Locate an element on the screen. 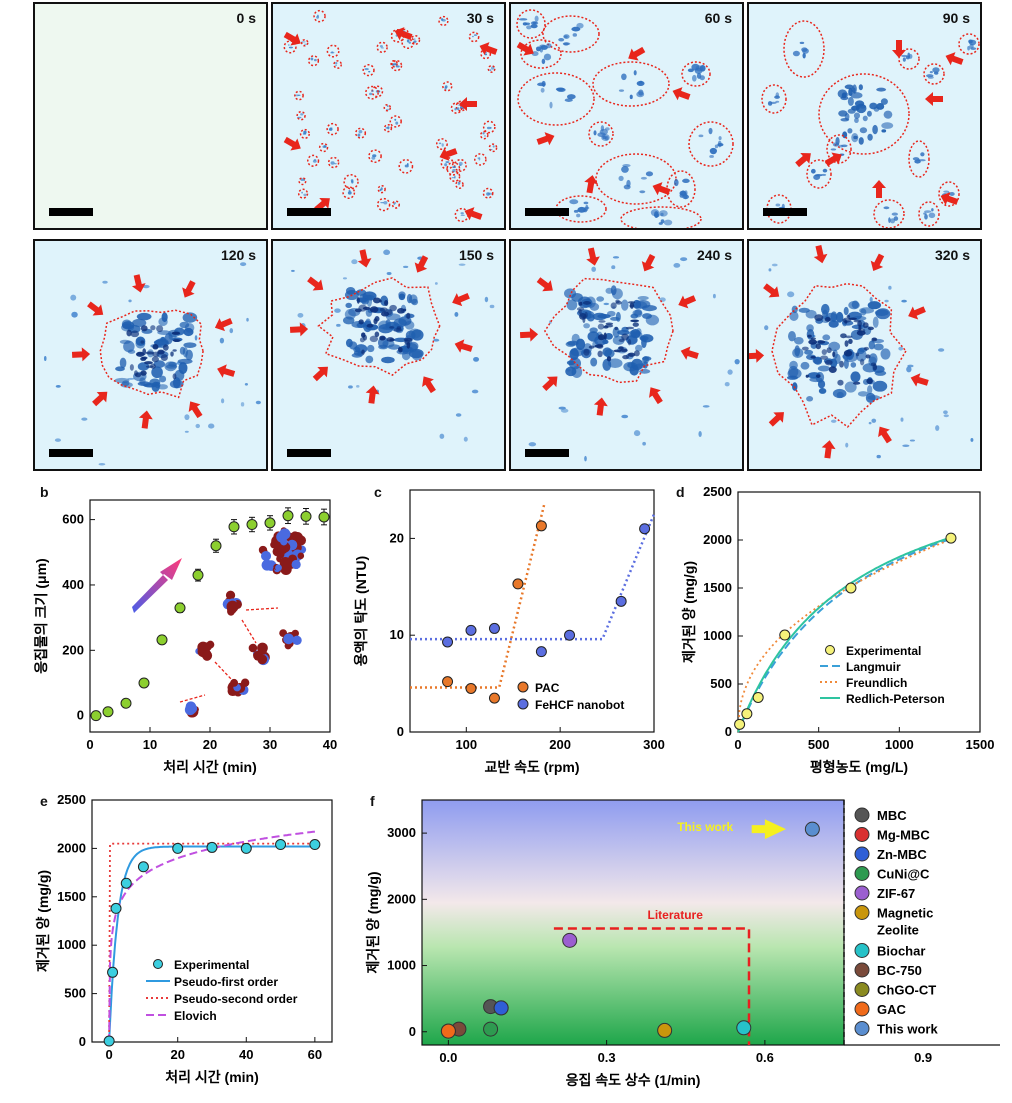 This screenshot has width=1012, height=1103. x-tick-label: 0 is located at coordinates (737, 744).